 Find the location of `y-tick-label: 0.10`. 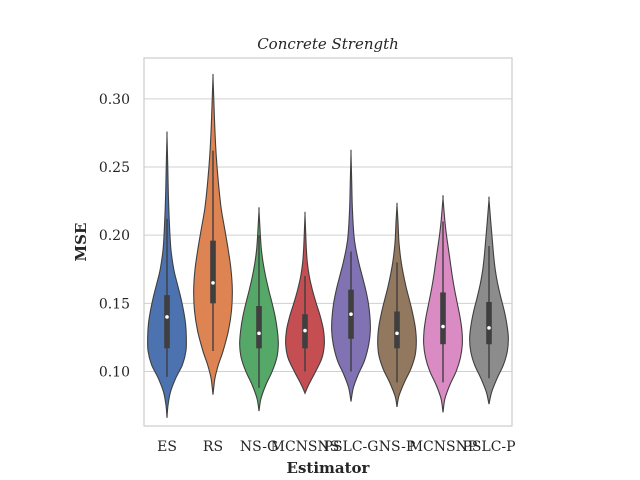

y-tick-label: 0.10 is located at coordinates (114, 372).